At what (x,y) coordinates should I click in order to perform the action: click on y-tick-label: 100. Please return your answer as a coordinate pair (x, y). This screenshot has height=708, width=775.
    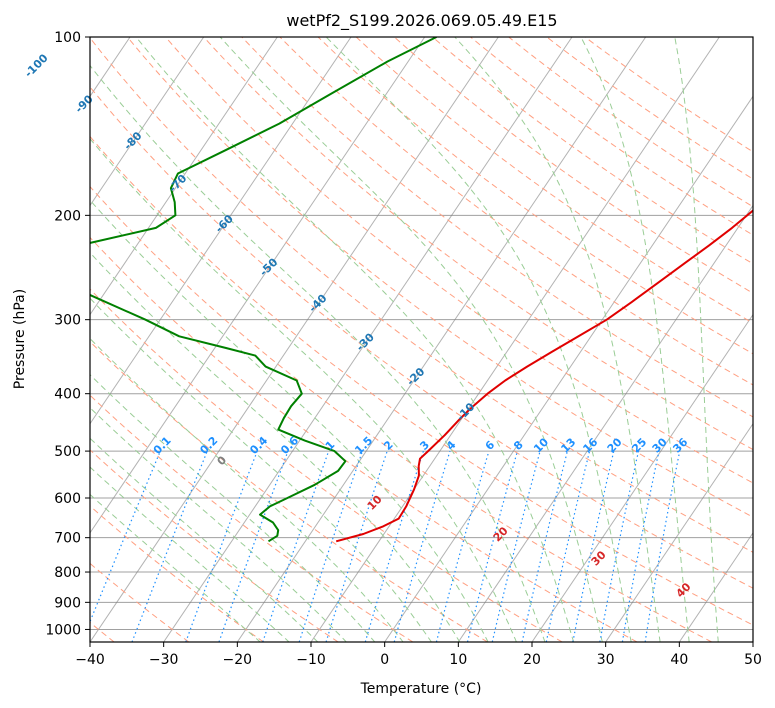
    Looking at the image, I should click on (67, 38).